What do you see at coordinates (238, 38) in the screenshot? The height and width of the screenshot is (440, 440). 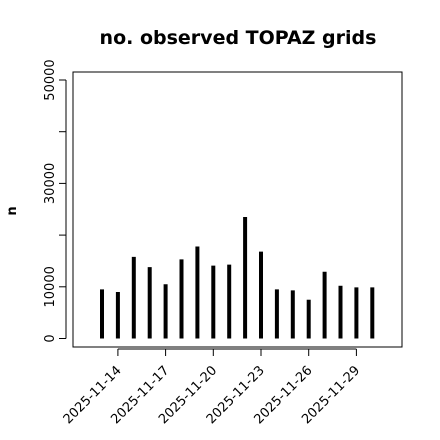 I see `chart-title: no. observed TOPAZ grids` at bounding box center [238, 38].